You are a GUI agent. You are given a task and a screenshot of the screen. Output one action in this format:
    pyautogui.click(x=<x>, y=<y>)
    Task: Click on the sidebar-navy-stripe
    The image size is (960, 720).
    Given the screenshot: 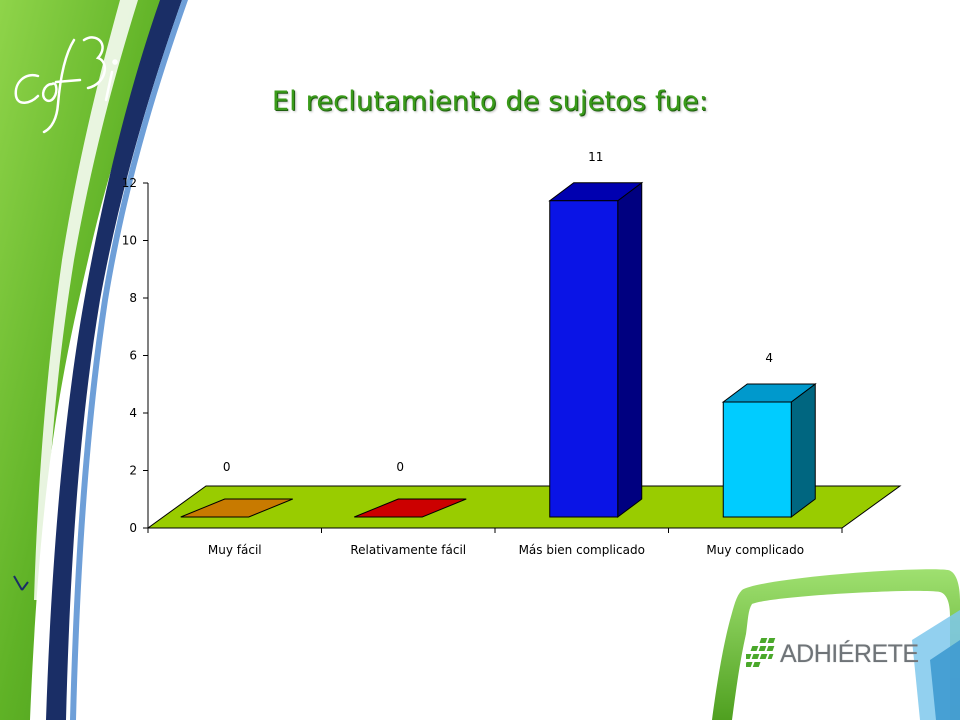 What is the action you would take?
    pyautogui.click(x=114, y=360)
    